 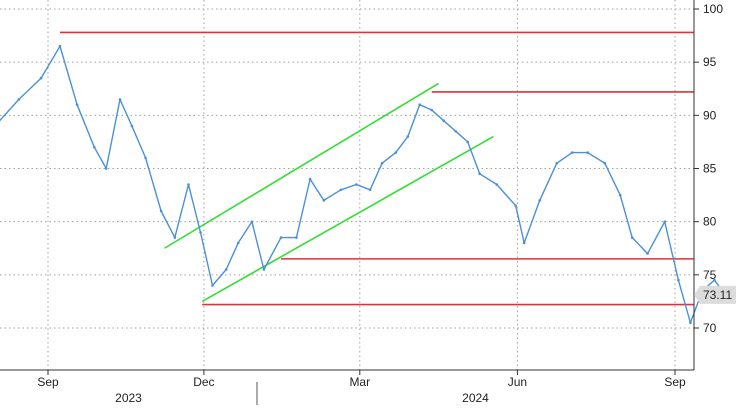 What do you see at coordinates (475, 398) in the screenshot?
I see `year-label: 2024` at bounding box center [475, 398].